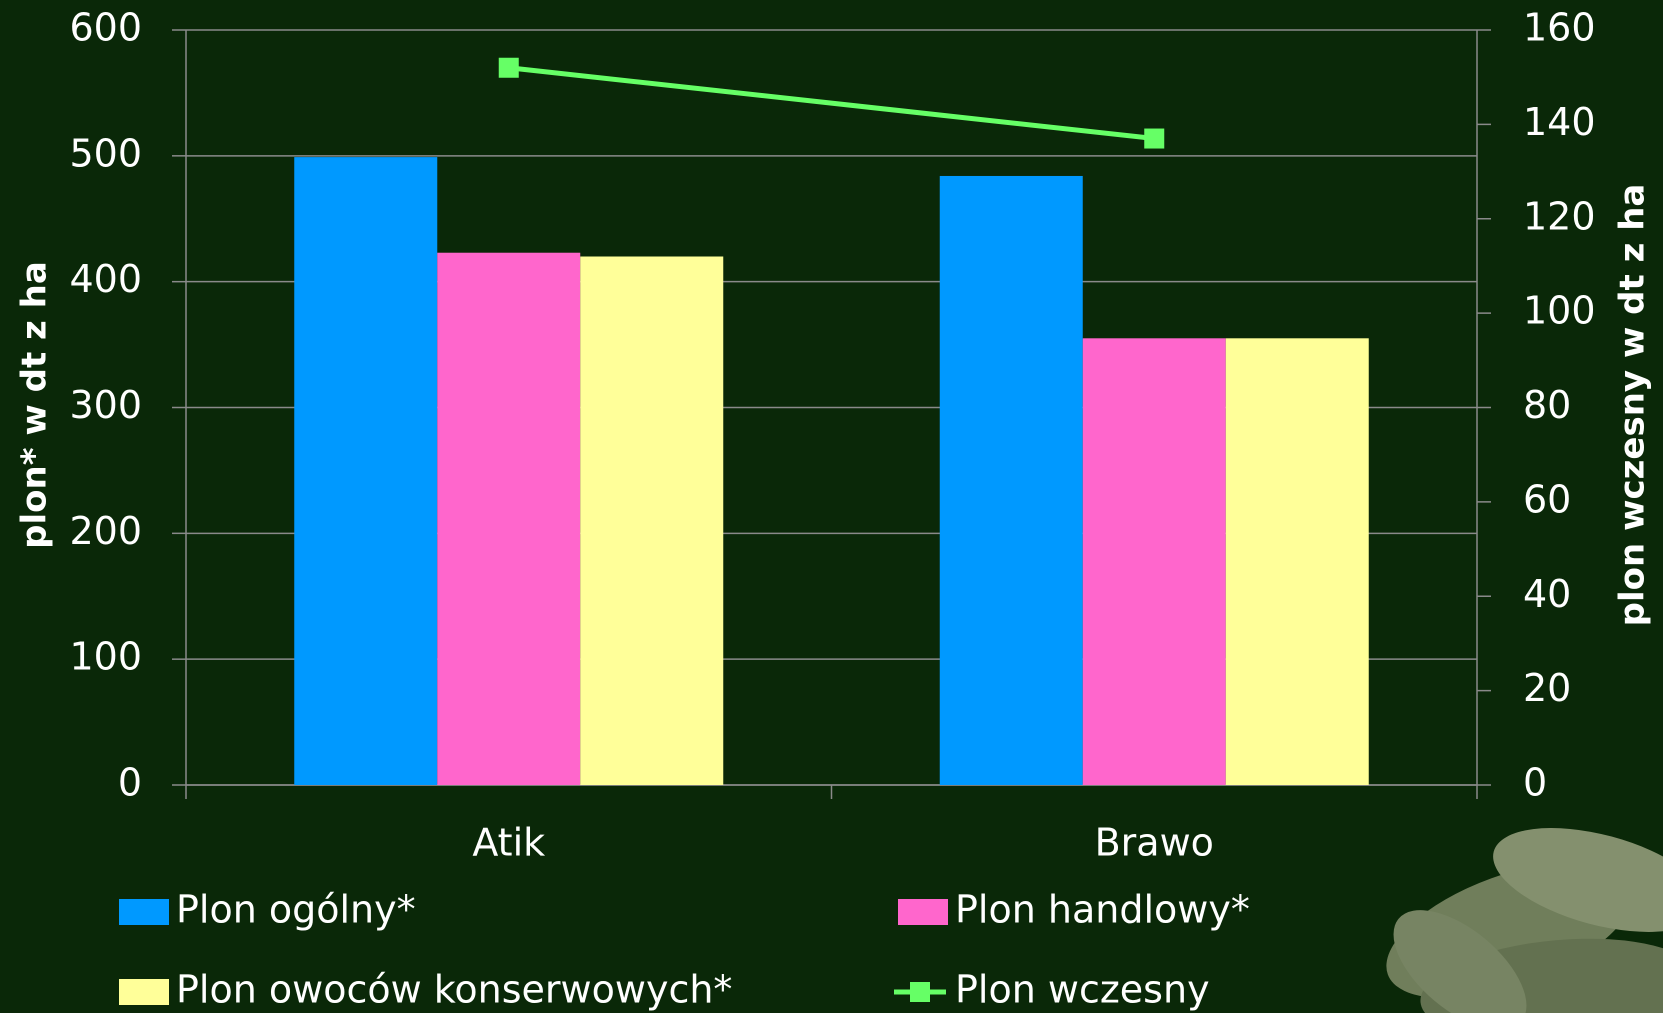  What do you see at coordinates (1547, 688) in the screenshot?
I see `y2-tick-label: 20` at bounding box center [1547, 688].